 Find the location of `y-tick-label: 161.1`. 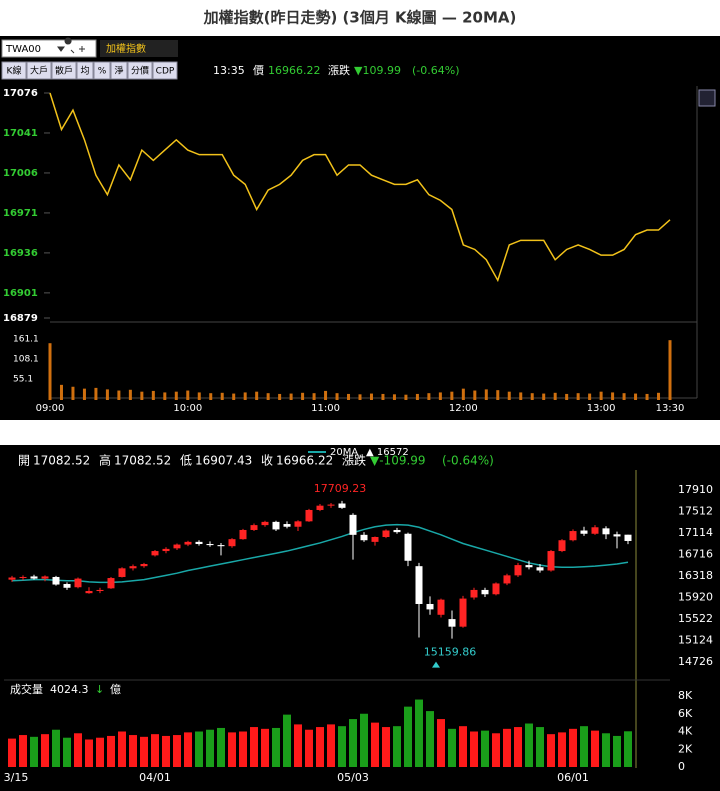

y-tick-label: 161.1 is located at coordinates (26, 340).